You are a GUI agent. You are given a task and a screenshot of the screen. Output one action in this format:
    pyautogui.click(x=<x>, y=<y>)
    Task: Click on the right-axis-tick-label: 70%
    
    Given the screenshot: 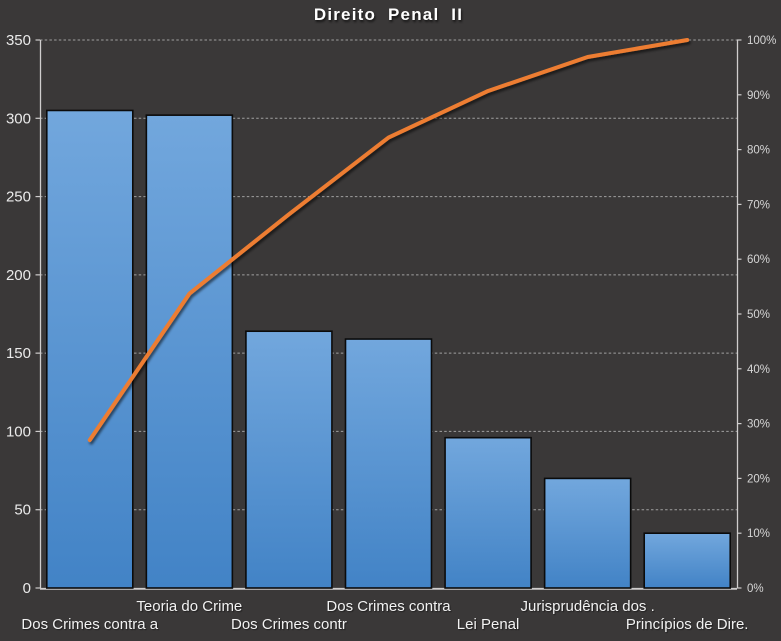 What is the action you would take?
    pyautogui.click(x=758, y=205)
    